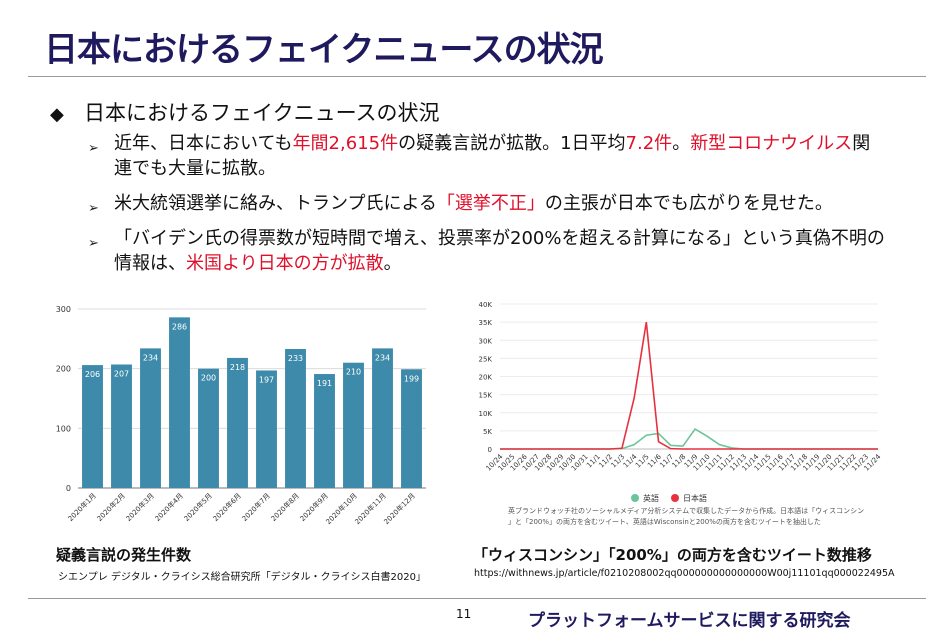 This screenshot has height=640, width=931. What do you see at coordinates (262, 113) in the screenshot?
I see `main-bullet-text: 日本におけるフェイクニュースの状況` at bounding box center [262, 113].